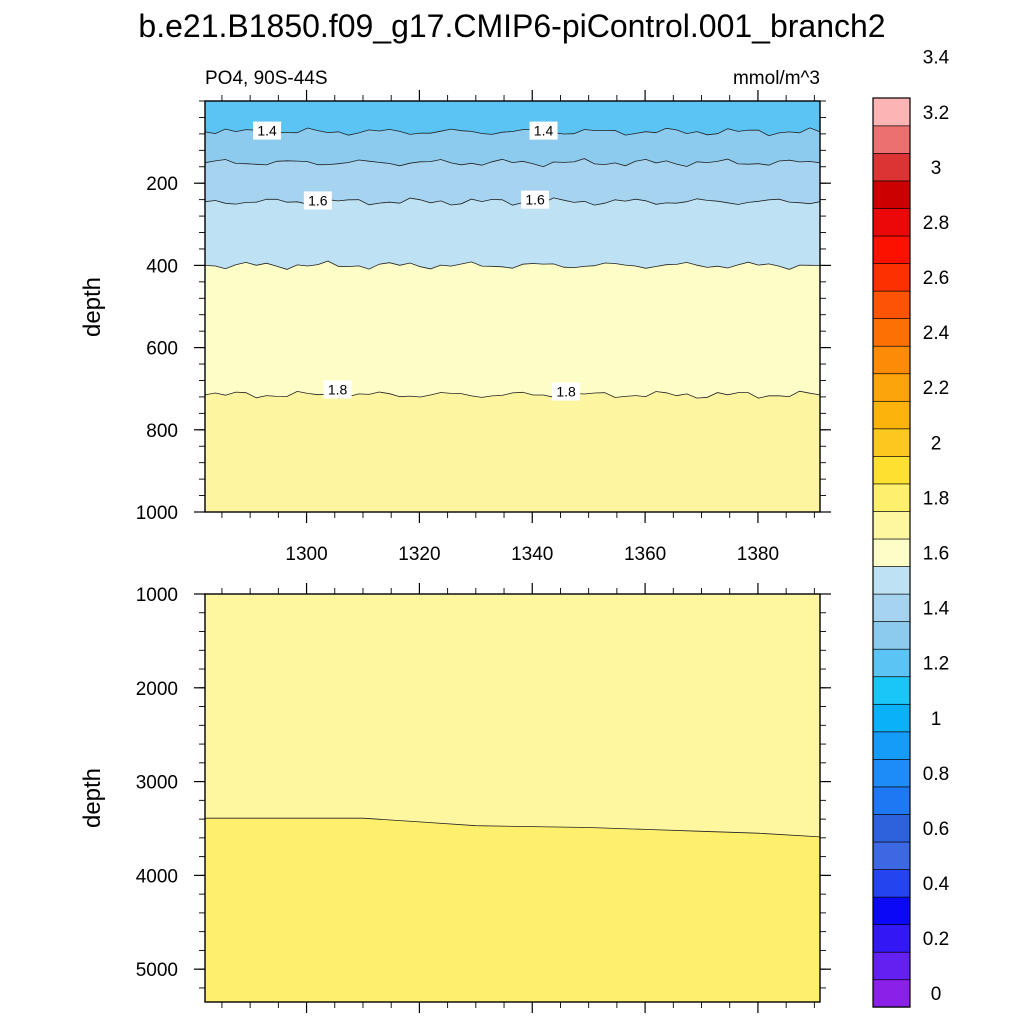  I want to click on contour-label-1: 1.4, so click(543, 130).